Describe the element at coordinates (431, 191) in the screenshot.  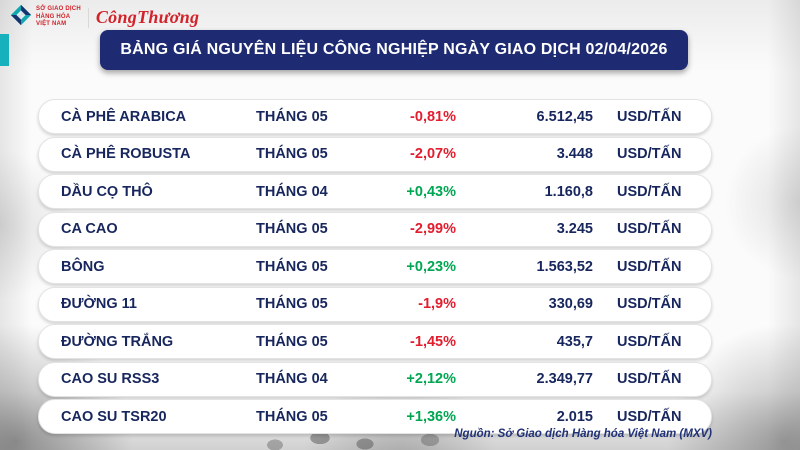
I see `change-percent: +0,43%` at that location.